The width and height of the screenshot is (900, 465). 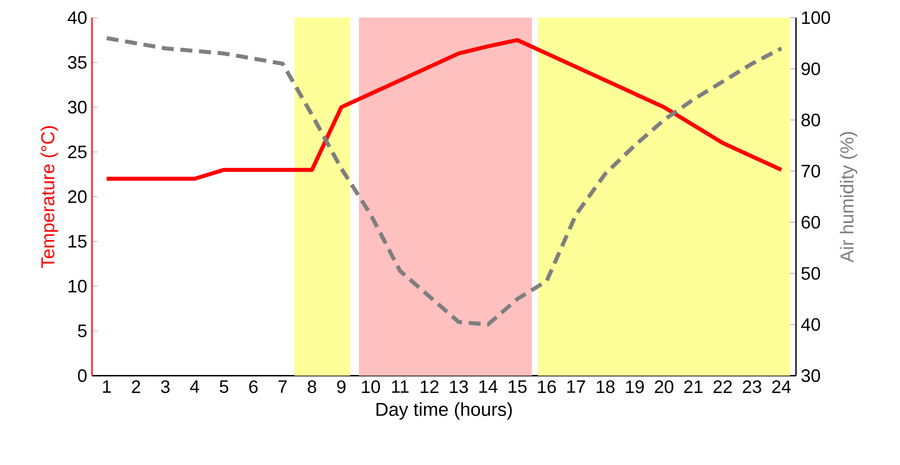 I want to click on x-tick-label: 20, so click(x=664, y=387).